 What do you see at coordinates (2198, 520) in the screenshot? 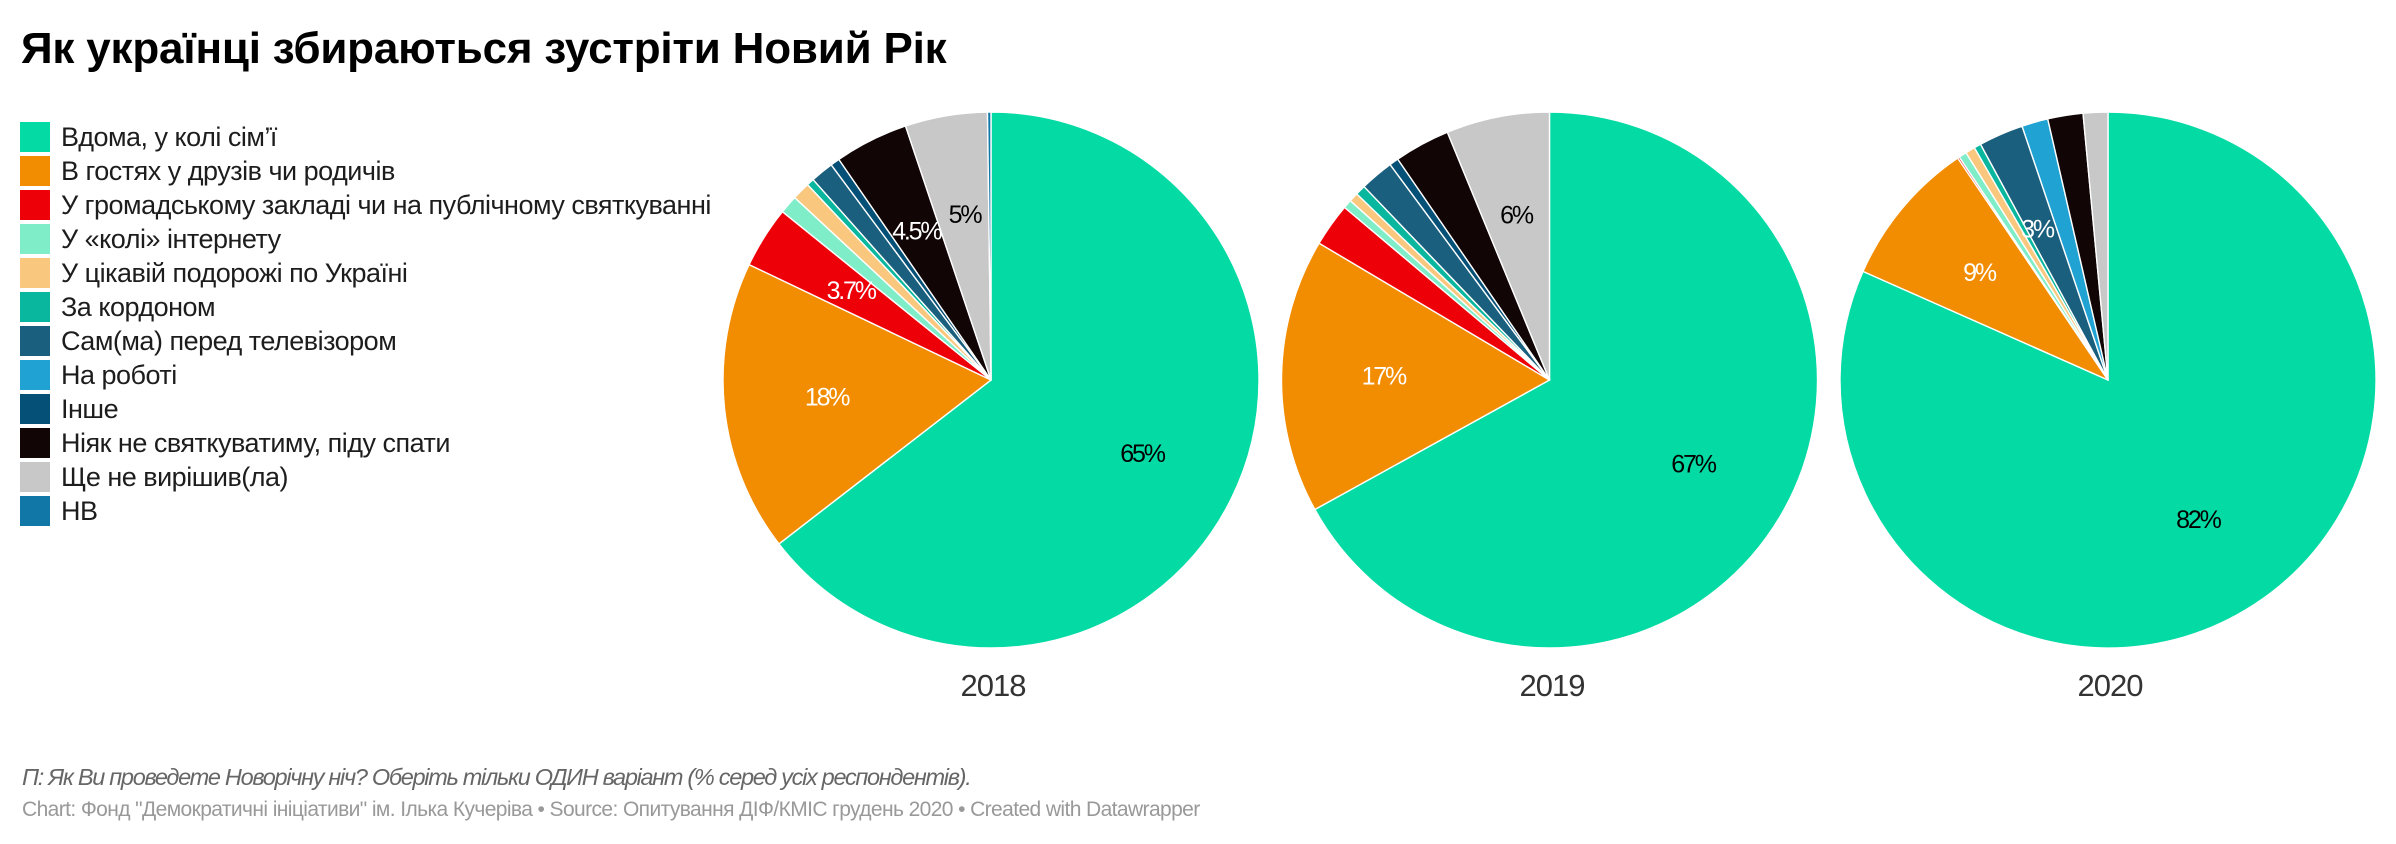
I see `svg-text: 82%` at bounding box center [2198, 520].